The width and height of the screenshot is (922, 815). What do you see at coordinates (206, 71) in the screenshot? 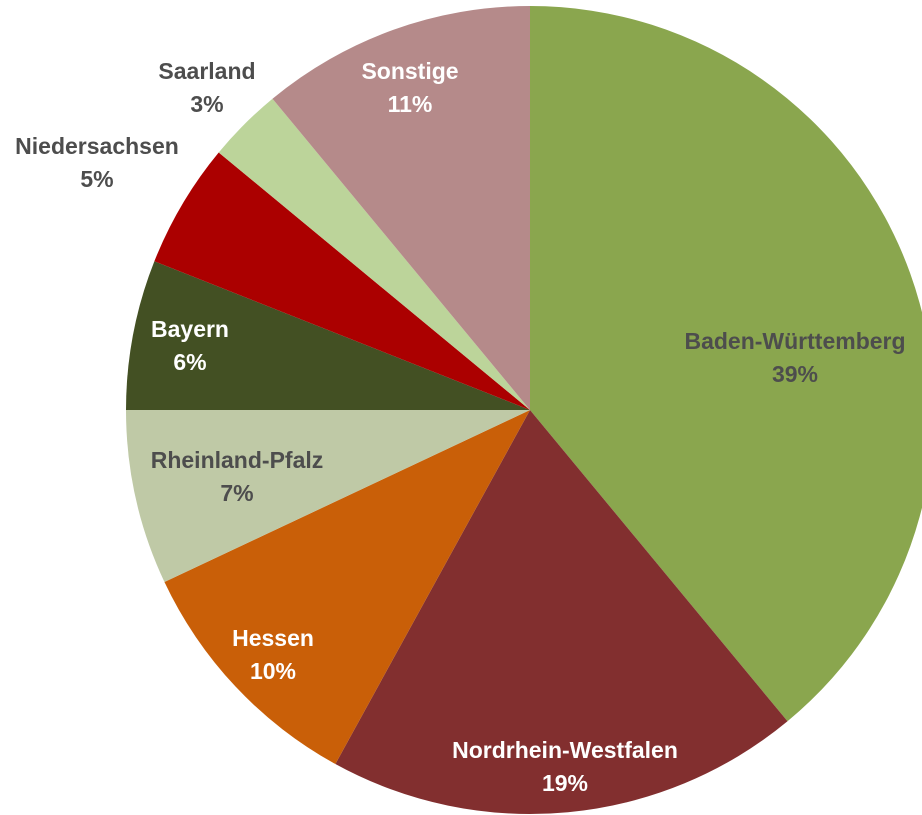
I see `slice-label: Saarland` at bounding box center [206, 71].